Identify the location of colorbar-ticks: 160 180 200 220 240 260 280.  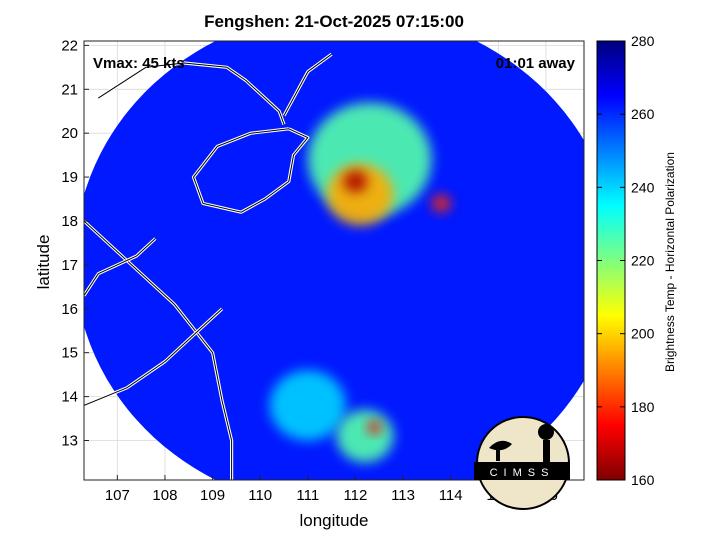
(626, 260).